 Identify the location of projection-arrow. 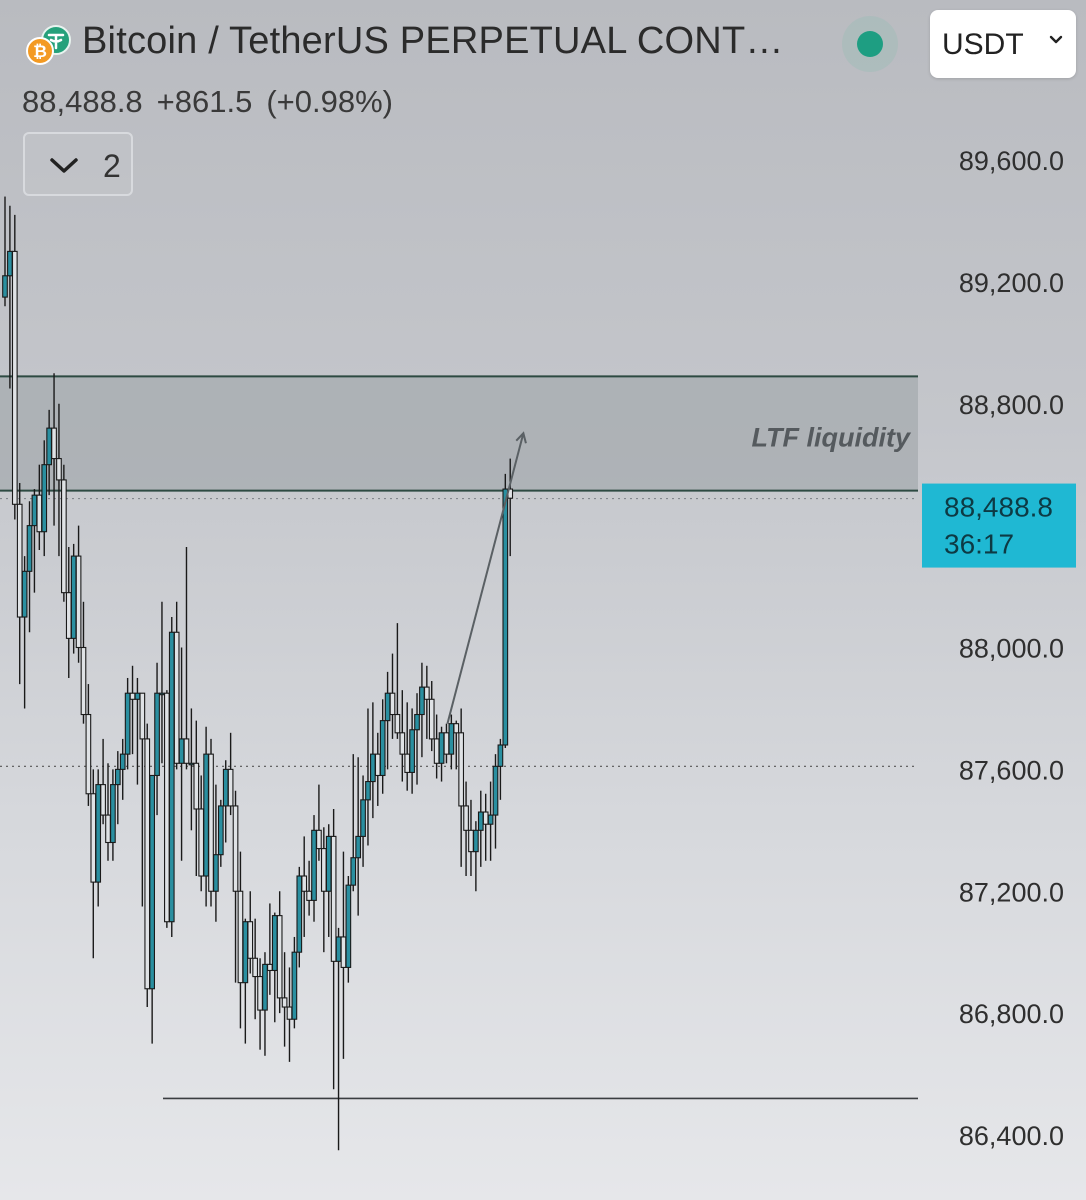
(486, 577).